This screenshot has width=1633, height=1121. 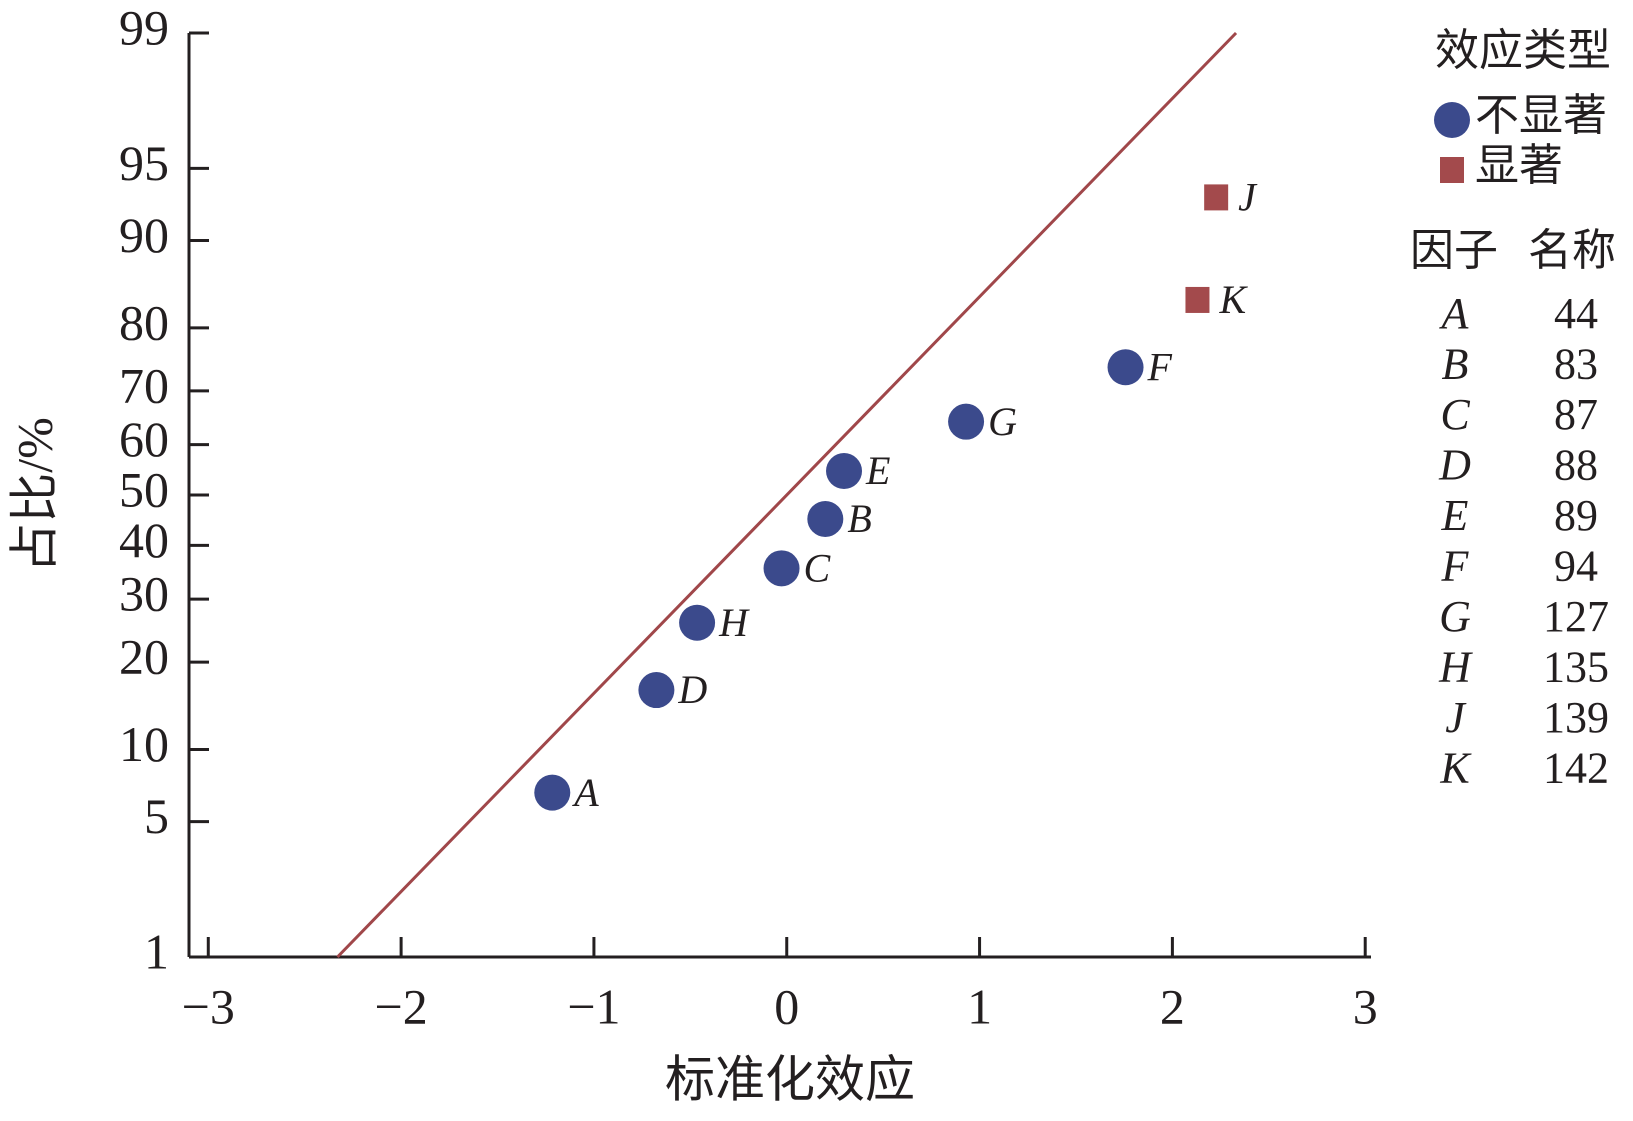 I want to click on y-axis-label: 占比/%, so click(x=34, y=495).